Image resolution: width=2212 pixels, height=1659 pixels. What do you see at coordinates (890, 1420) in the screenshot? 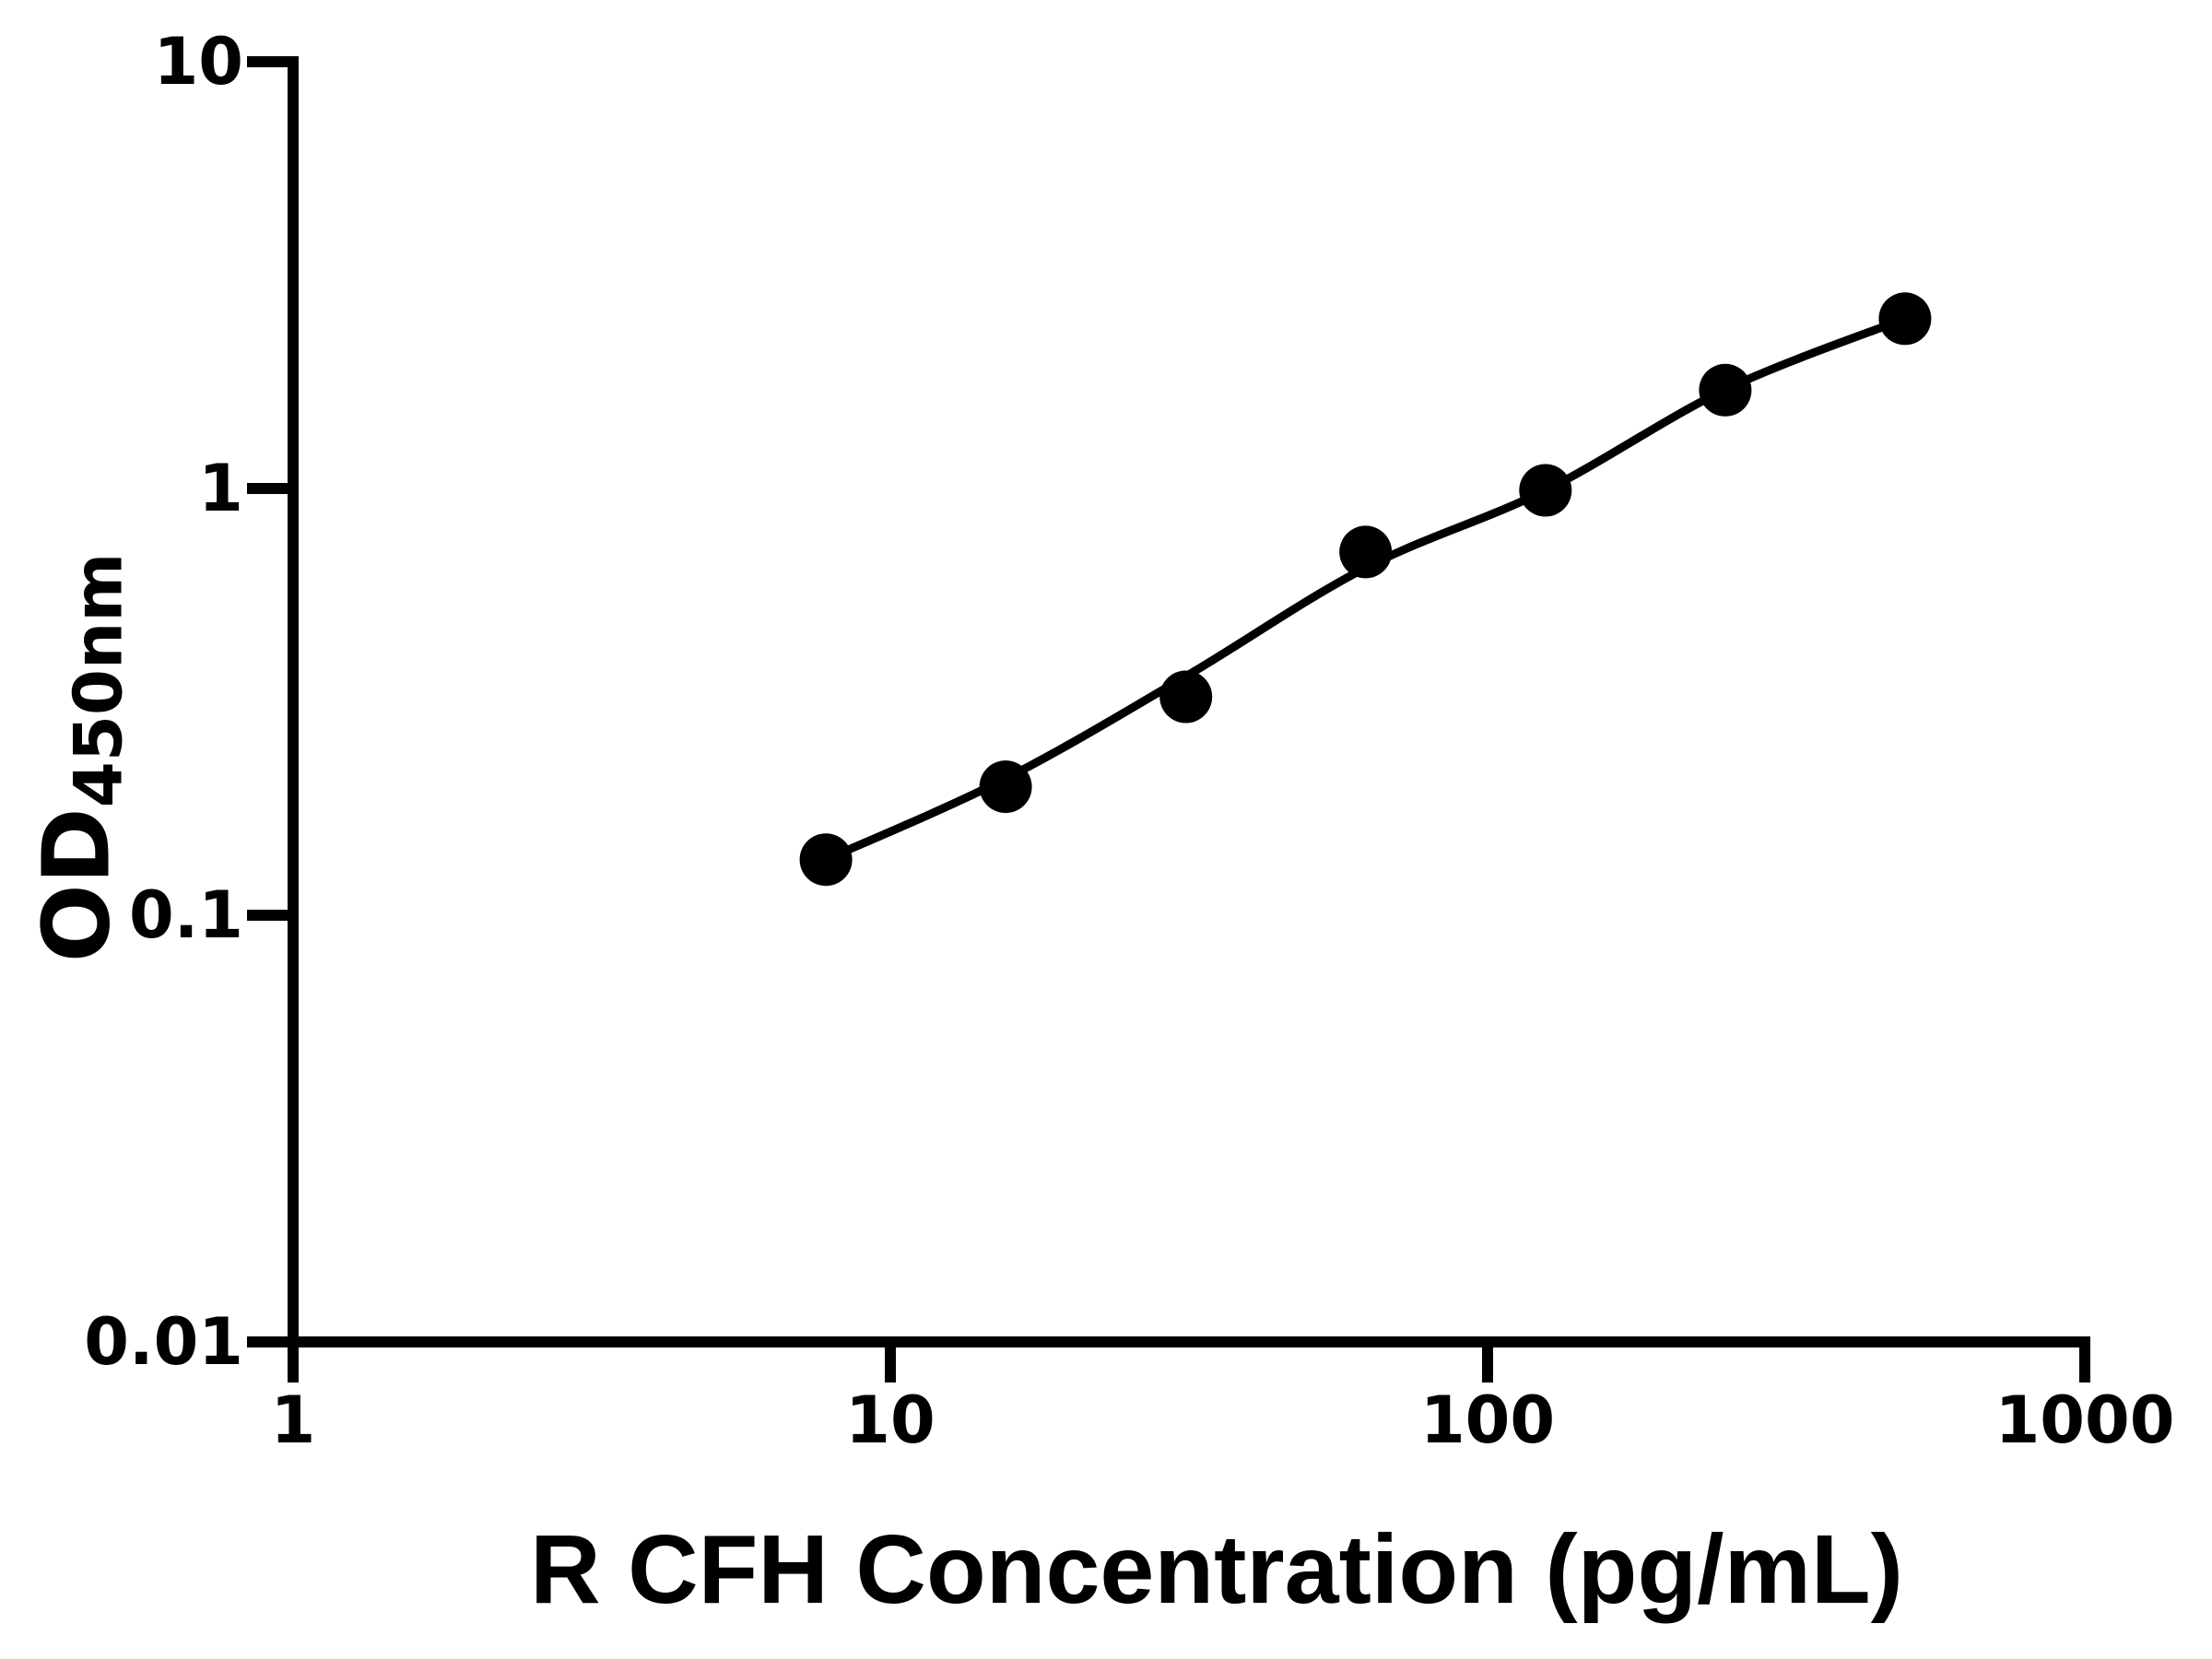
I see `x-tick-label: 10` at bounding box center [890, 1420].